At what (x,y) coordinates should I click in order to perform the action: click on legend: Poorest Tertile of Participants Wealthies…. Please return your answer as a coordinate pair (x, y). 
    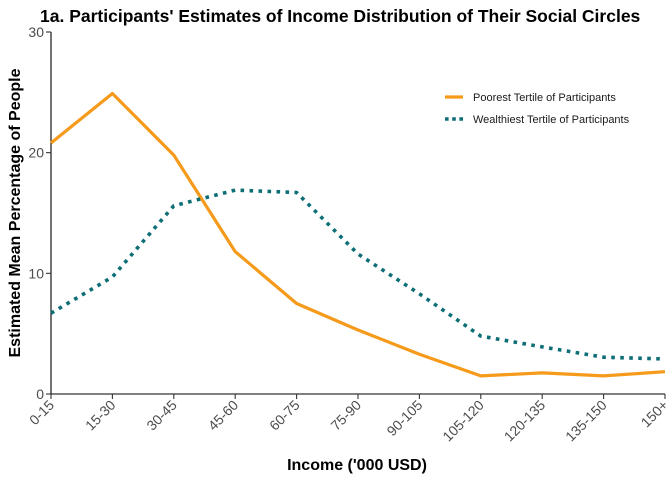
    Looking at the image, I should click on (537, 109).